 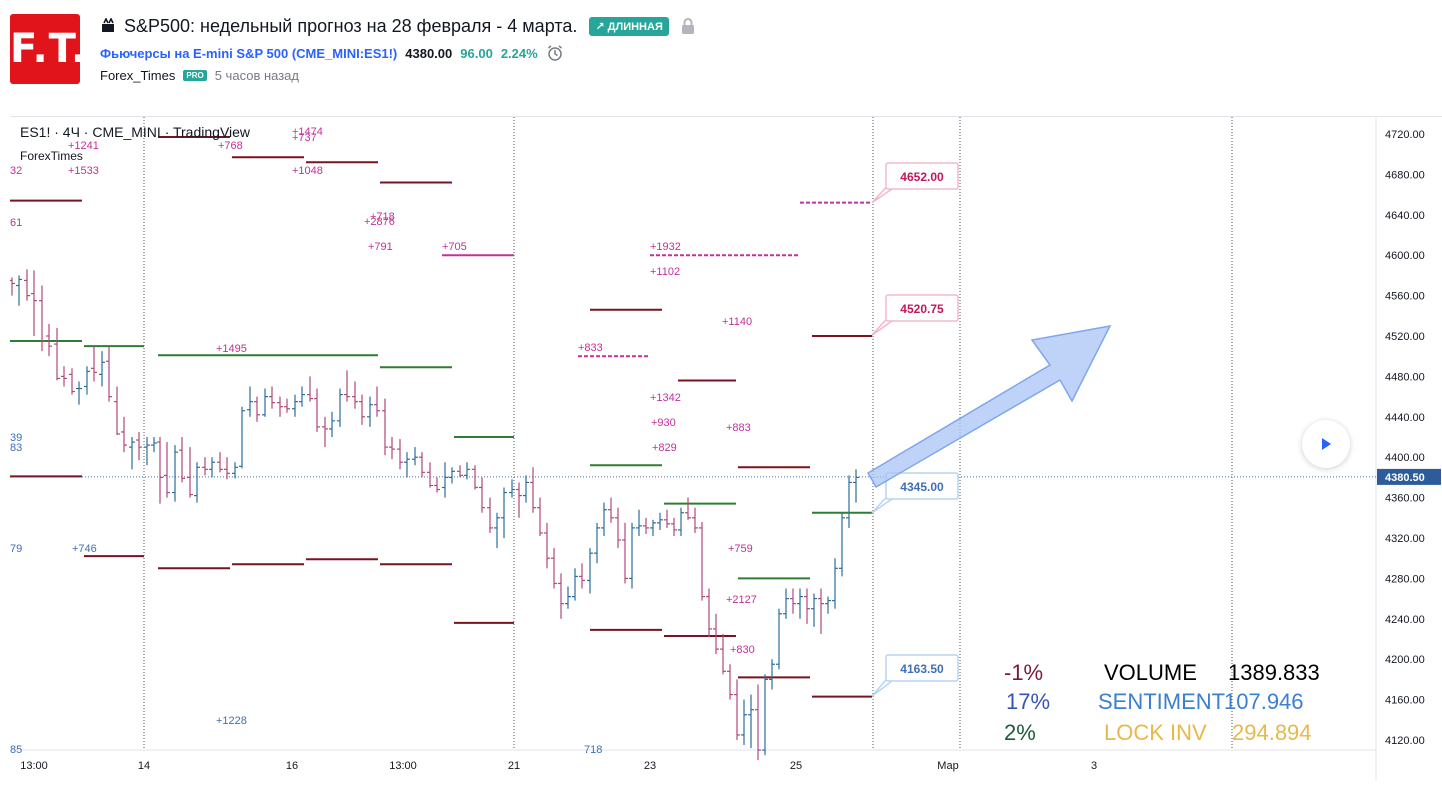 What do you see at coordinates (740, 549) in the screenshot?
I see `price-annotation: +759` at bounding box center [740, 549].